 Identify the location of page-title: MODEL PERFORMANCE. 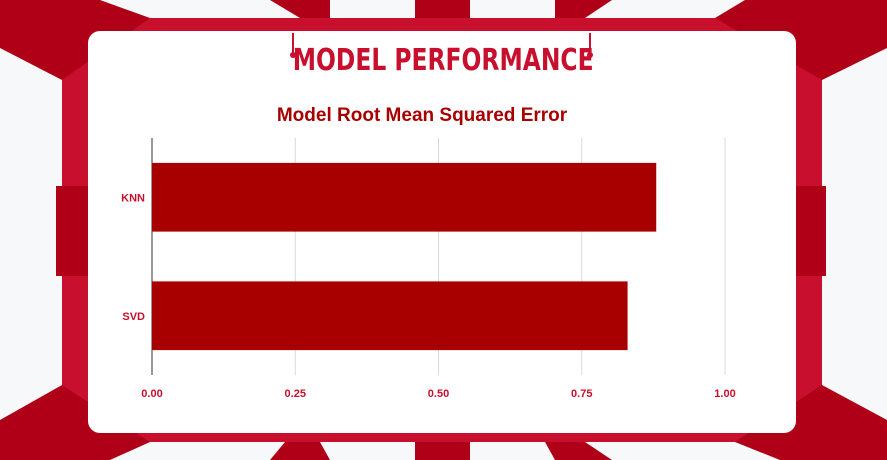
(443, 60).